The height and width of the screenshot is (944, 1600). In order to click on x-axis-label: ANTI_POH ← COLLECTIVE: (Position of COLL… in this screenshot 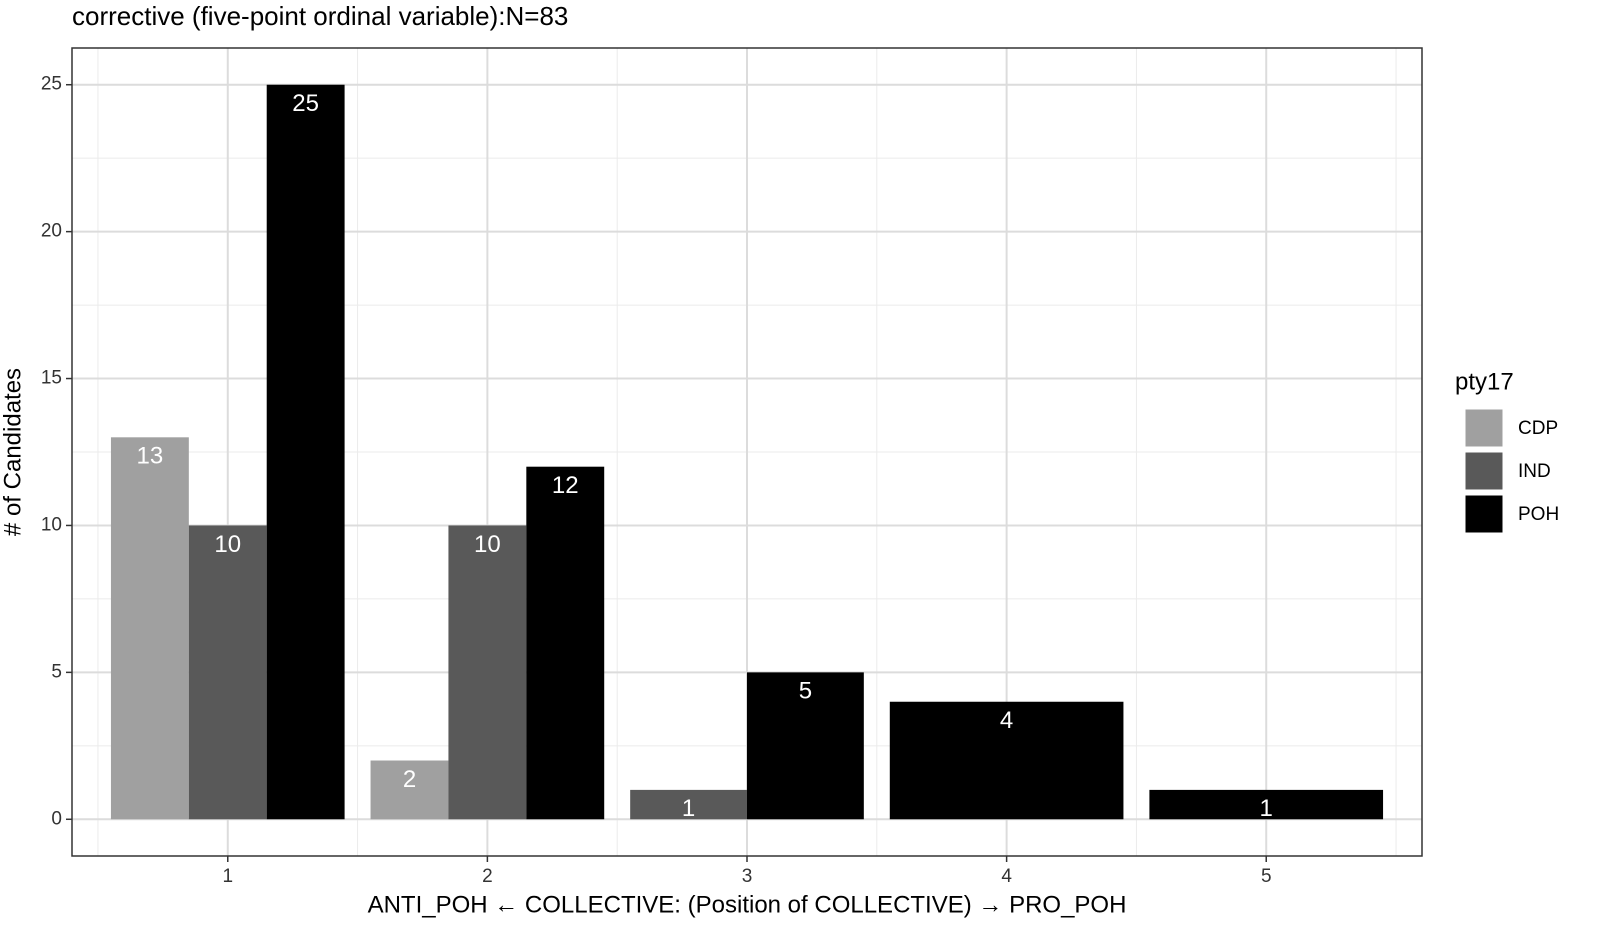, I will do `click(747, 904)`.